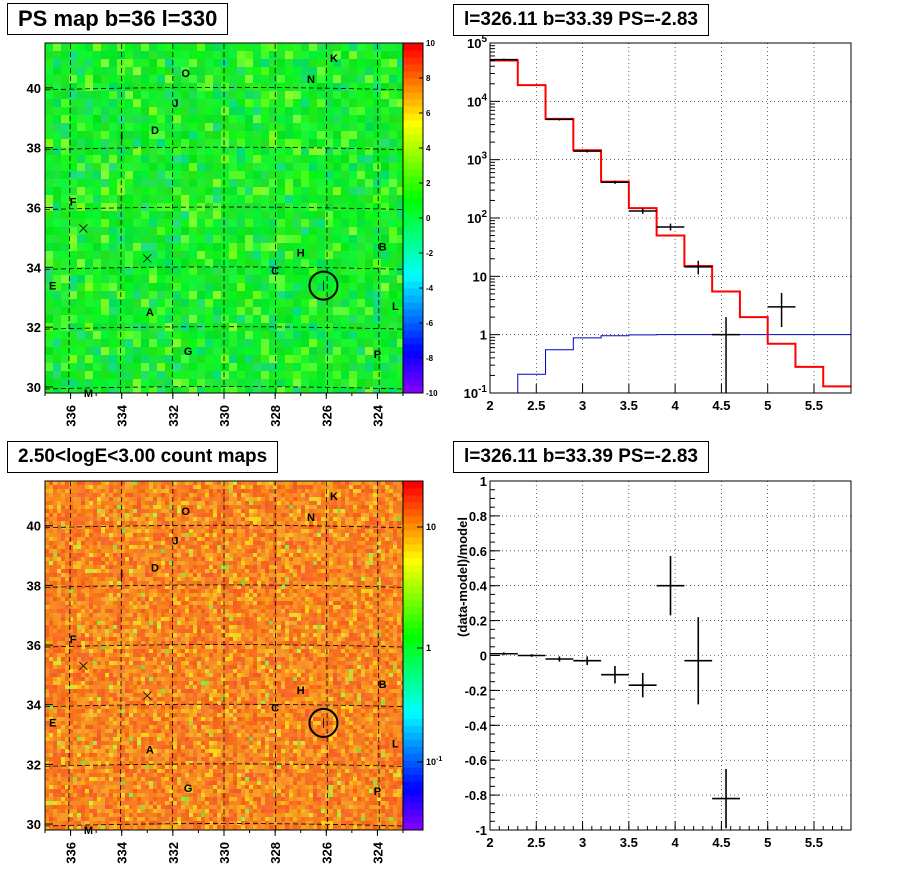 This screenshot has height=875, width=898. Describe the element at coordinates (478, 586) in the screenshot. I see `y-tick-label: 0.4` at that location.